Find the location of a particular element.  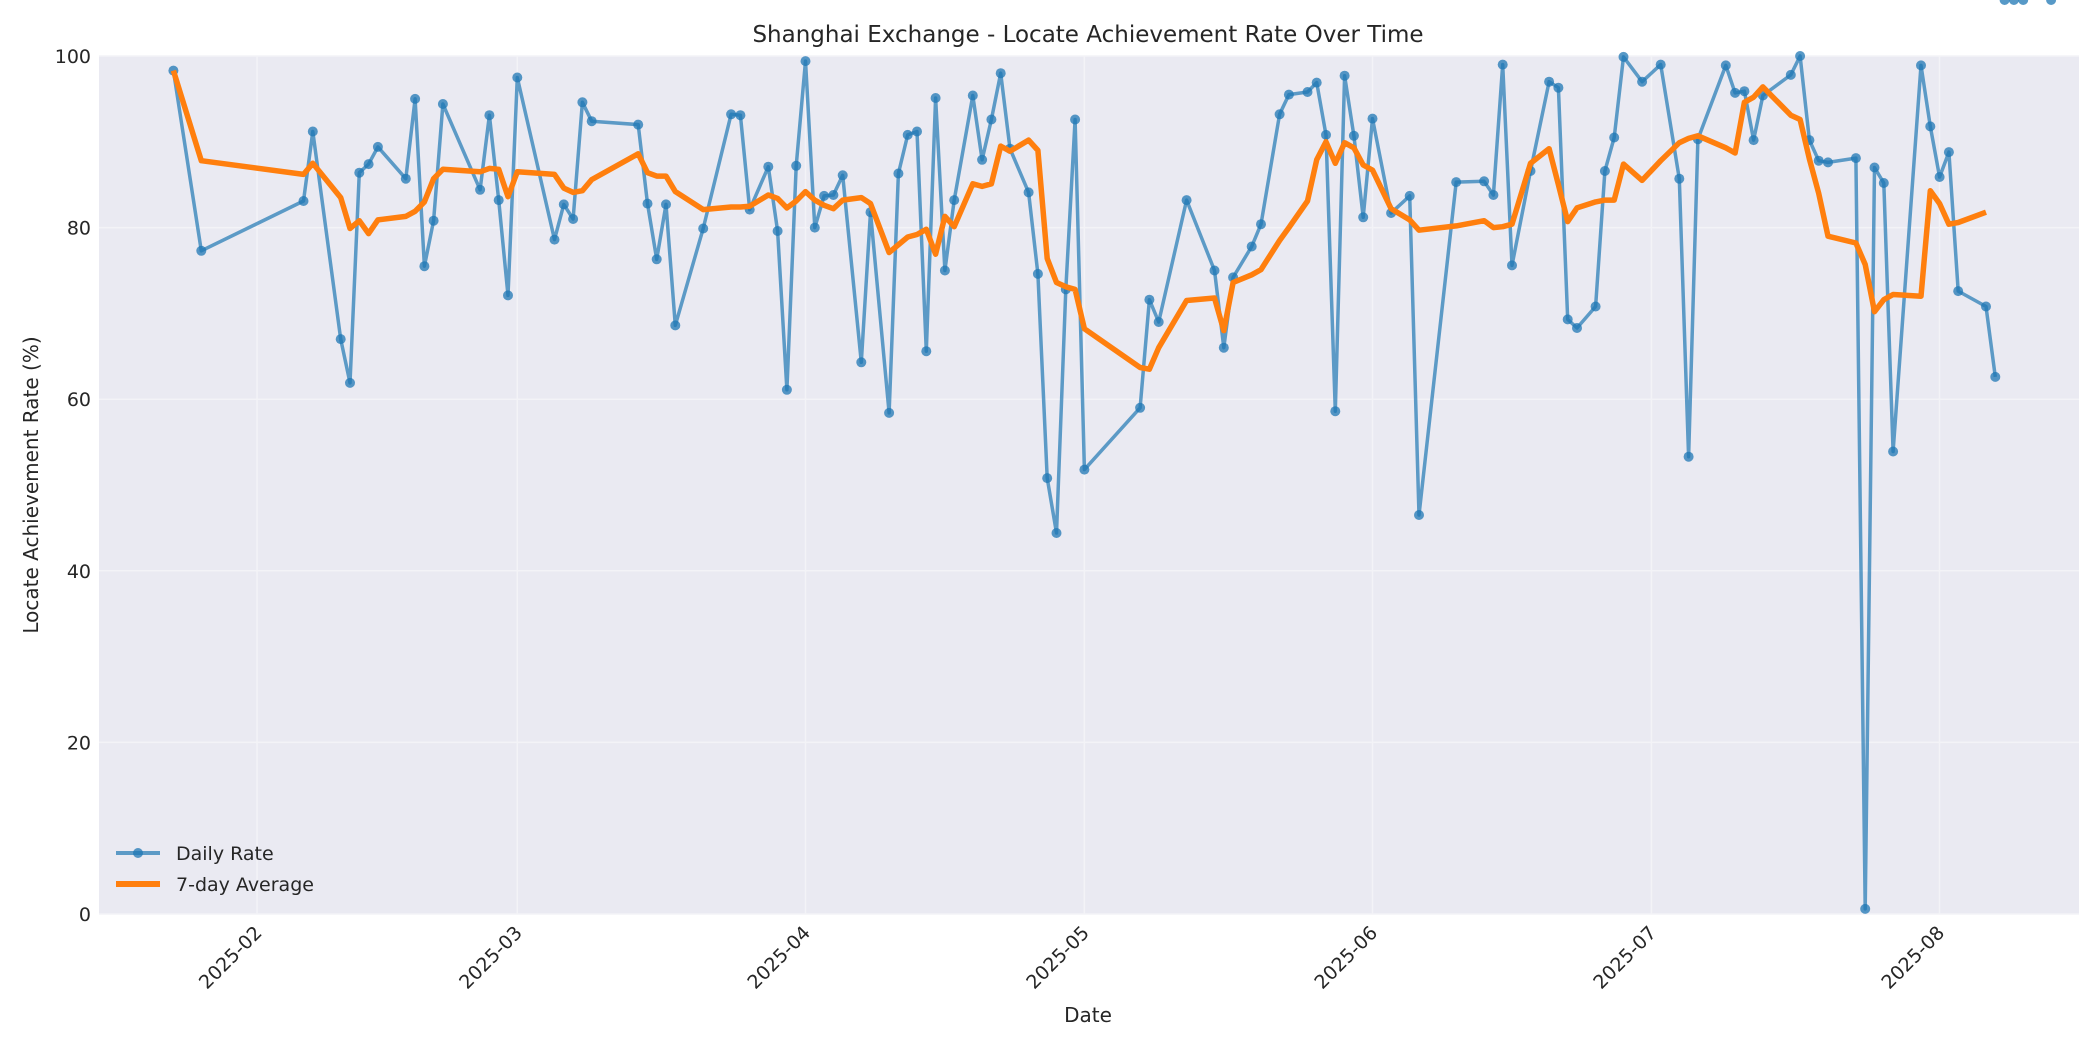

daily-rate-marker-icon is located at coordinates (138, 853).